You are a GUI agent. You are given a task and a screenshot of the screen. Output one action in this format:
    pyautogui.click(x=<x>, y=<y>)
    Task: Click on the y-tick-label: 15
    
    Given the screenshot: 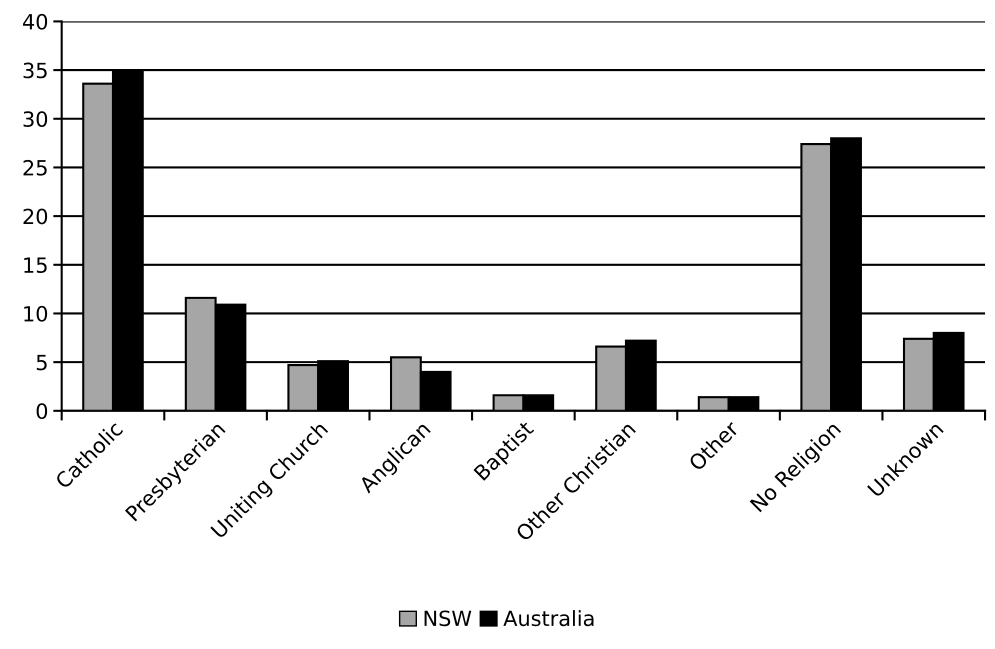 What is the action you would take?
    pyautogui.click(x=35, y=266)
    